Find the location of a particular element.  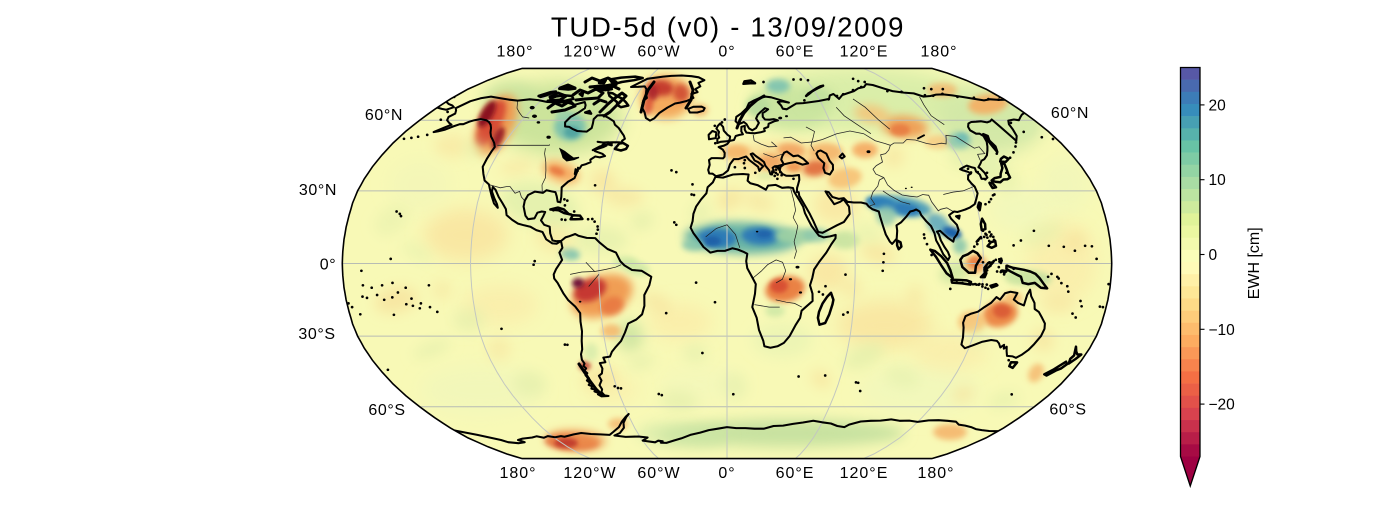

svg-text: EWH [cm] is located at coordinates (1254, 263).